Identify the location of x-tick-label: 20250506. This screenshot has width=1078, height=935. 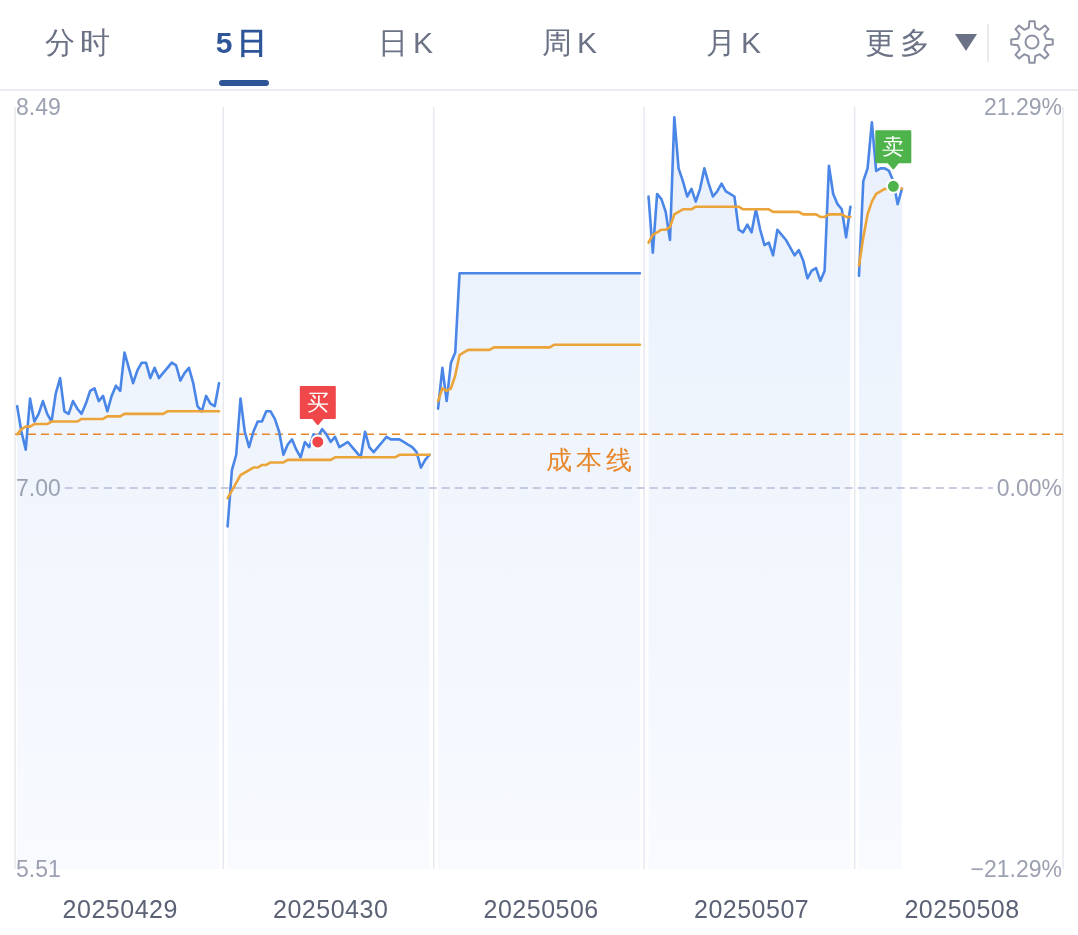
(541, 909).